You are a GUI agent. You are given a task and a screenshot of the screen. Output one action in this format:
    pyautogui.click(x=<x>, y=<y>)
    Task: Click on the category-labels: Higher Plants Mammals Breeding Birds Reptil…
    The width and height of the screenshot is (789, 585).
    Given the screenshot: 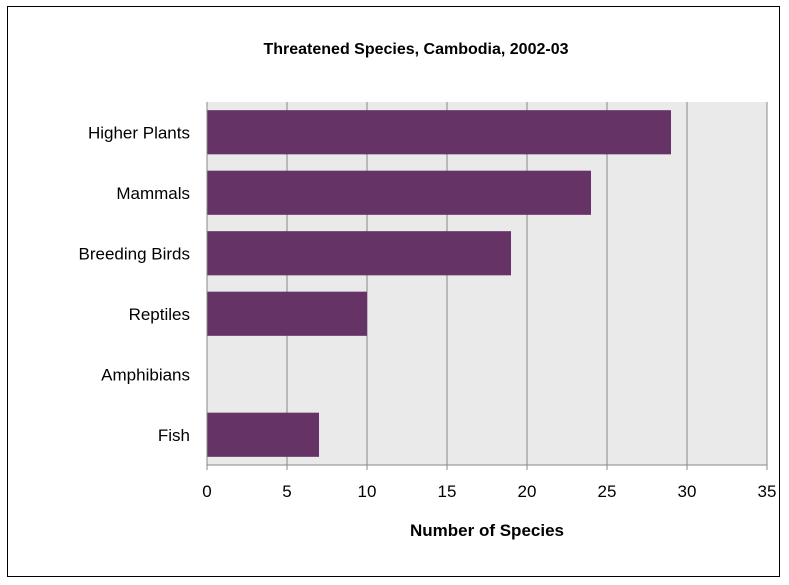 What is the action you would take?
    pyautogui.click(x=134, y=284)
    